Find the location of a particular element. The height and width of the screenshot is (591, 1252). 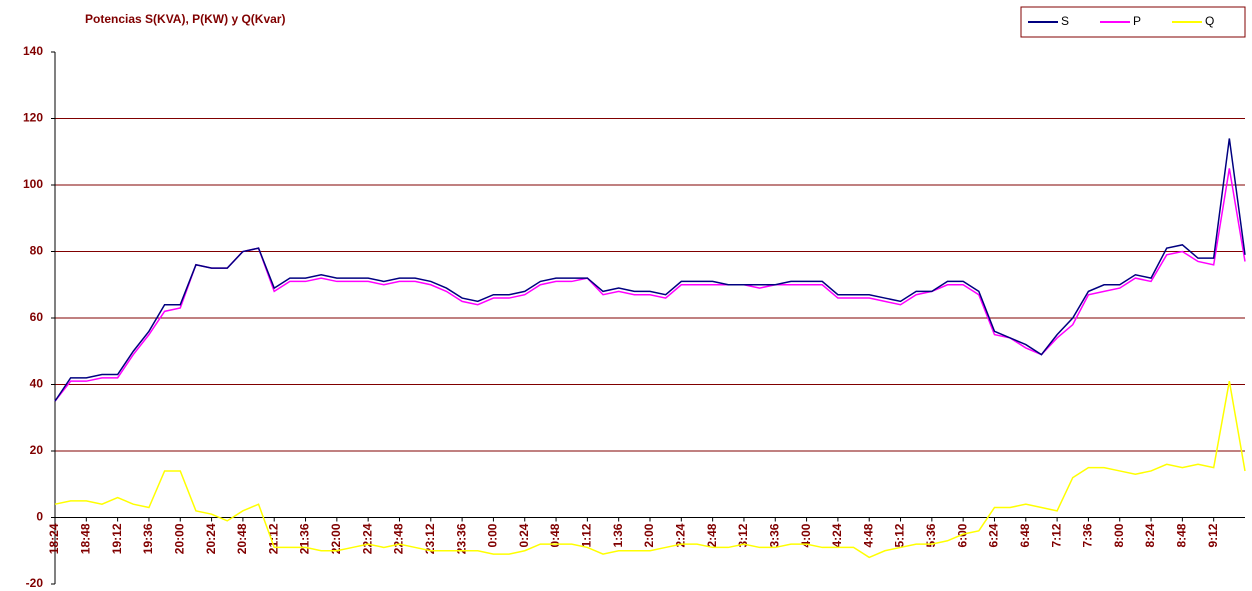

y-tick-label: 20 is located at coordinates (37, 450).